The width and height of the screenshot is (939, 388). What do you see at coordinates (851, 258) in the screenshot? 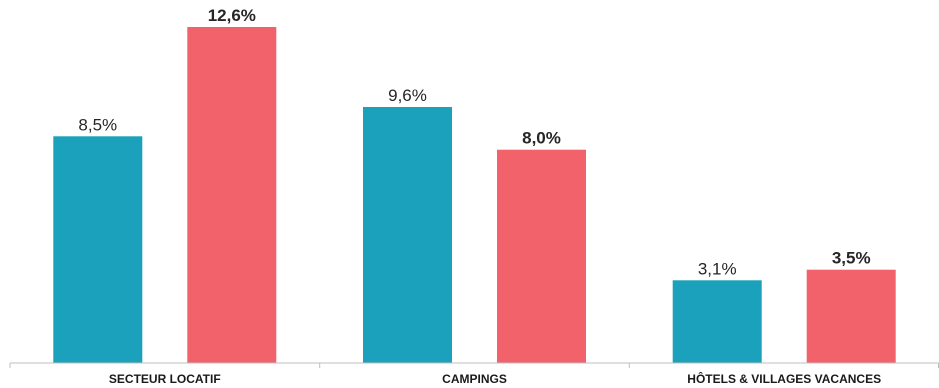
I see `value-label-series-2-3: 3,5%` at bounding box center [851, 258].